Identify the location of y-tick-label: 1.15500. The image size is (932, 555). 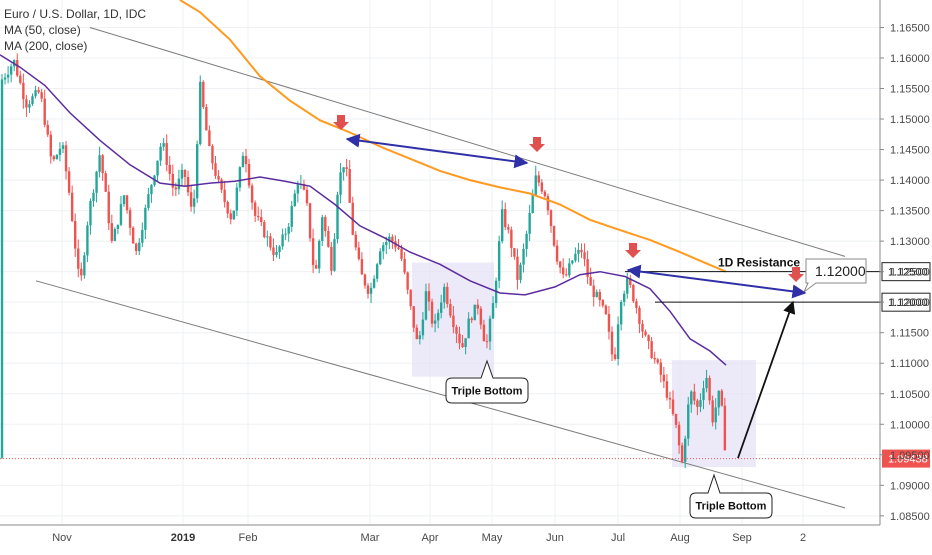
(910, 90).